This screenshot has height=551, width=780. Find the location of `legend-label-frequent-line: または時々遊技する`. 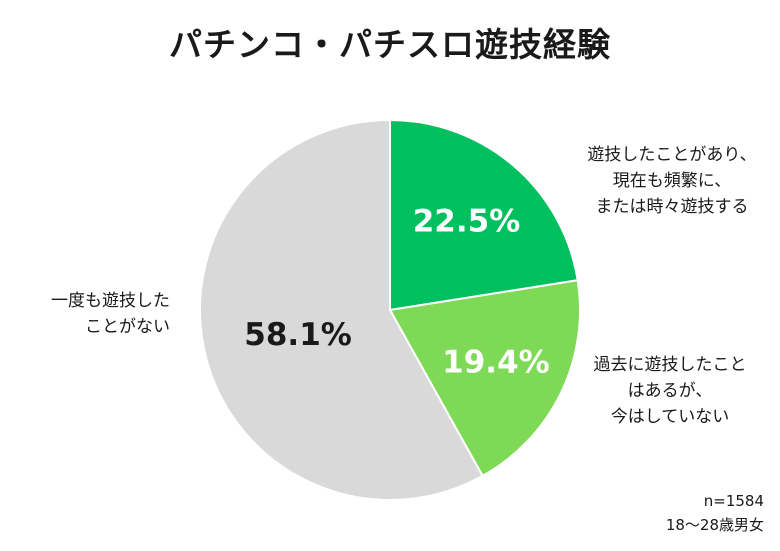

legend-label-frequent-line: または時々遊技する is located at coordinates (672, 207).